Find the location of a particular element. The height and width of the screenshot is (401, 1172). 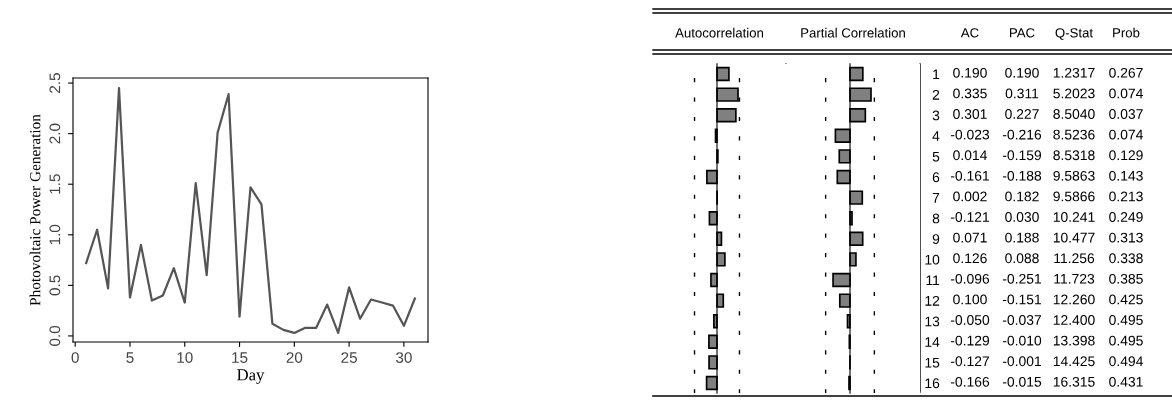

x-tick-label: 15 is located at coordinates (240, 357).